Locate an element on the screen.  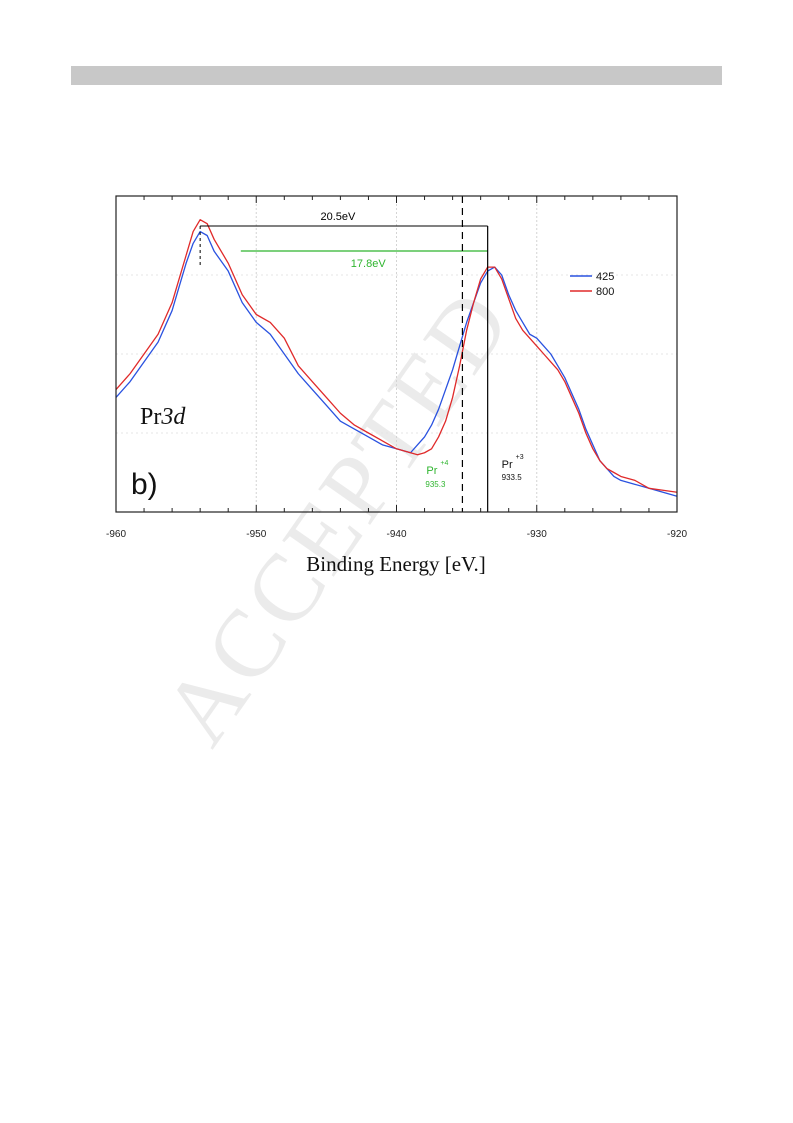
panel-label: b) is located at coordinates (144, 484).